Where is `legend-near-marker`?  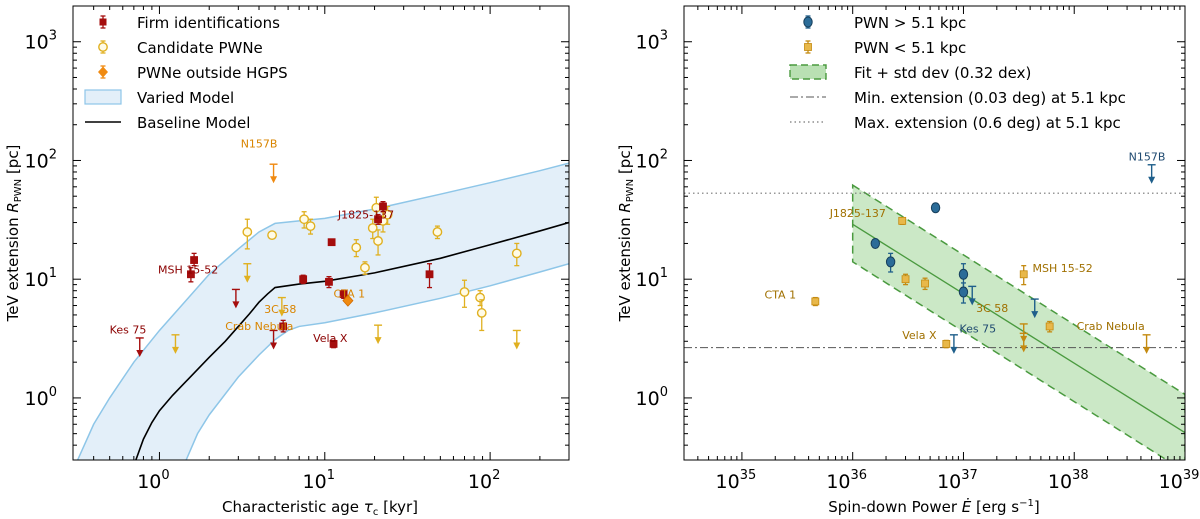 legend-near-marker is located at coordinates (808, 47).